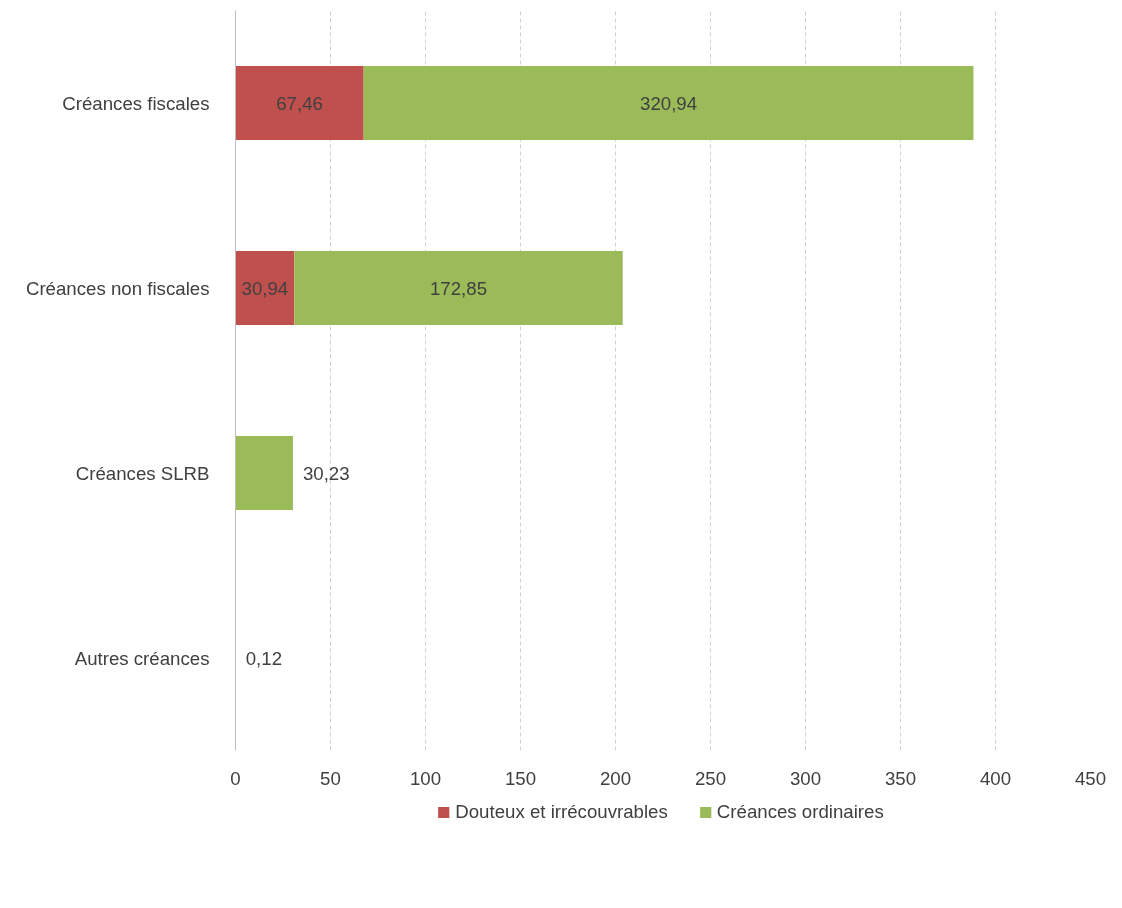 This screenshot has height=908, width=1122. Describe the element at coordinates (1090, 778) in the screenshot. I see `x-tick-label: 450` at that location.